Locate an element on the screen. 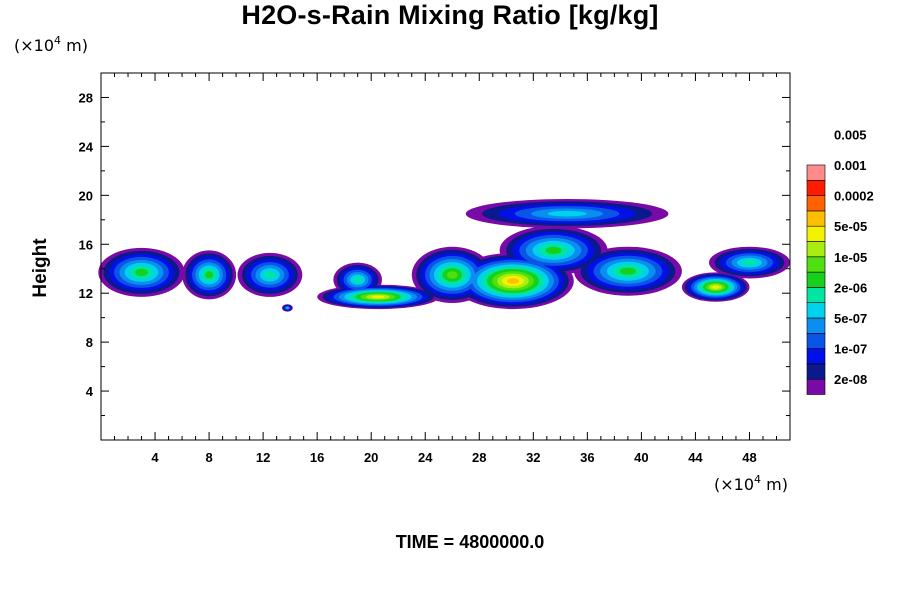  y-axis-unit: (×104 m) is located at coordinates (51, 44).